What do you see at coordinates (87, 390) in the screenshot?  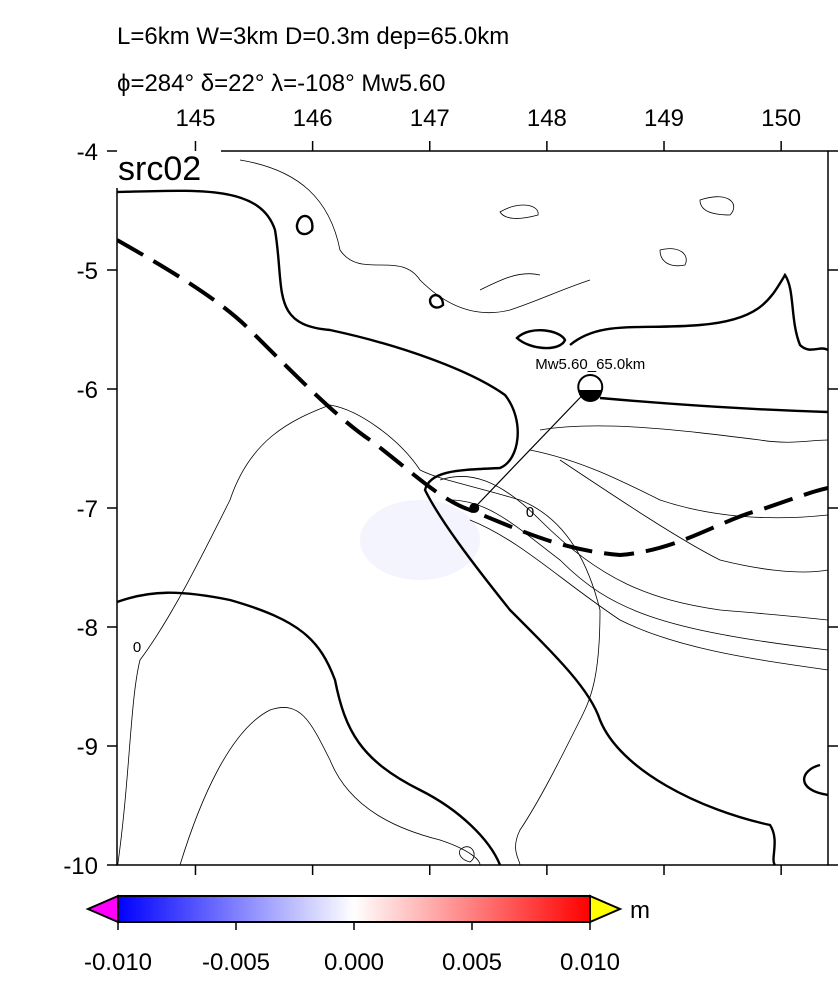 I see `y-tick-label: -6` at bounding box center [87, 390].